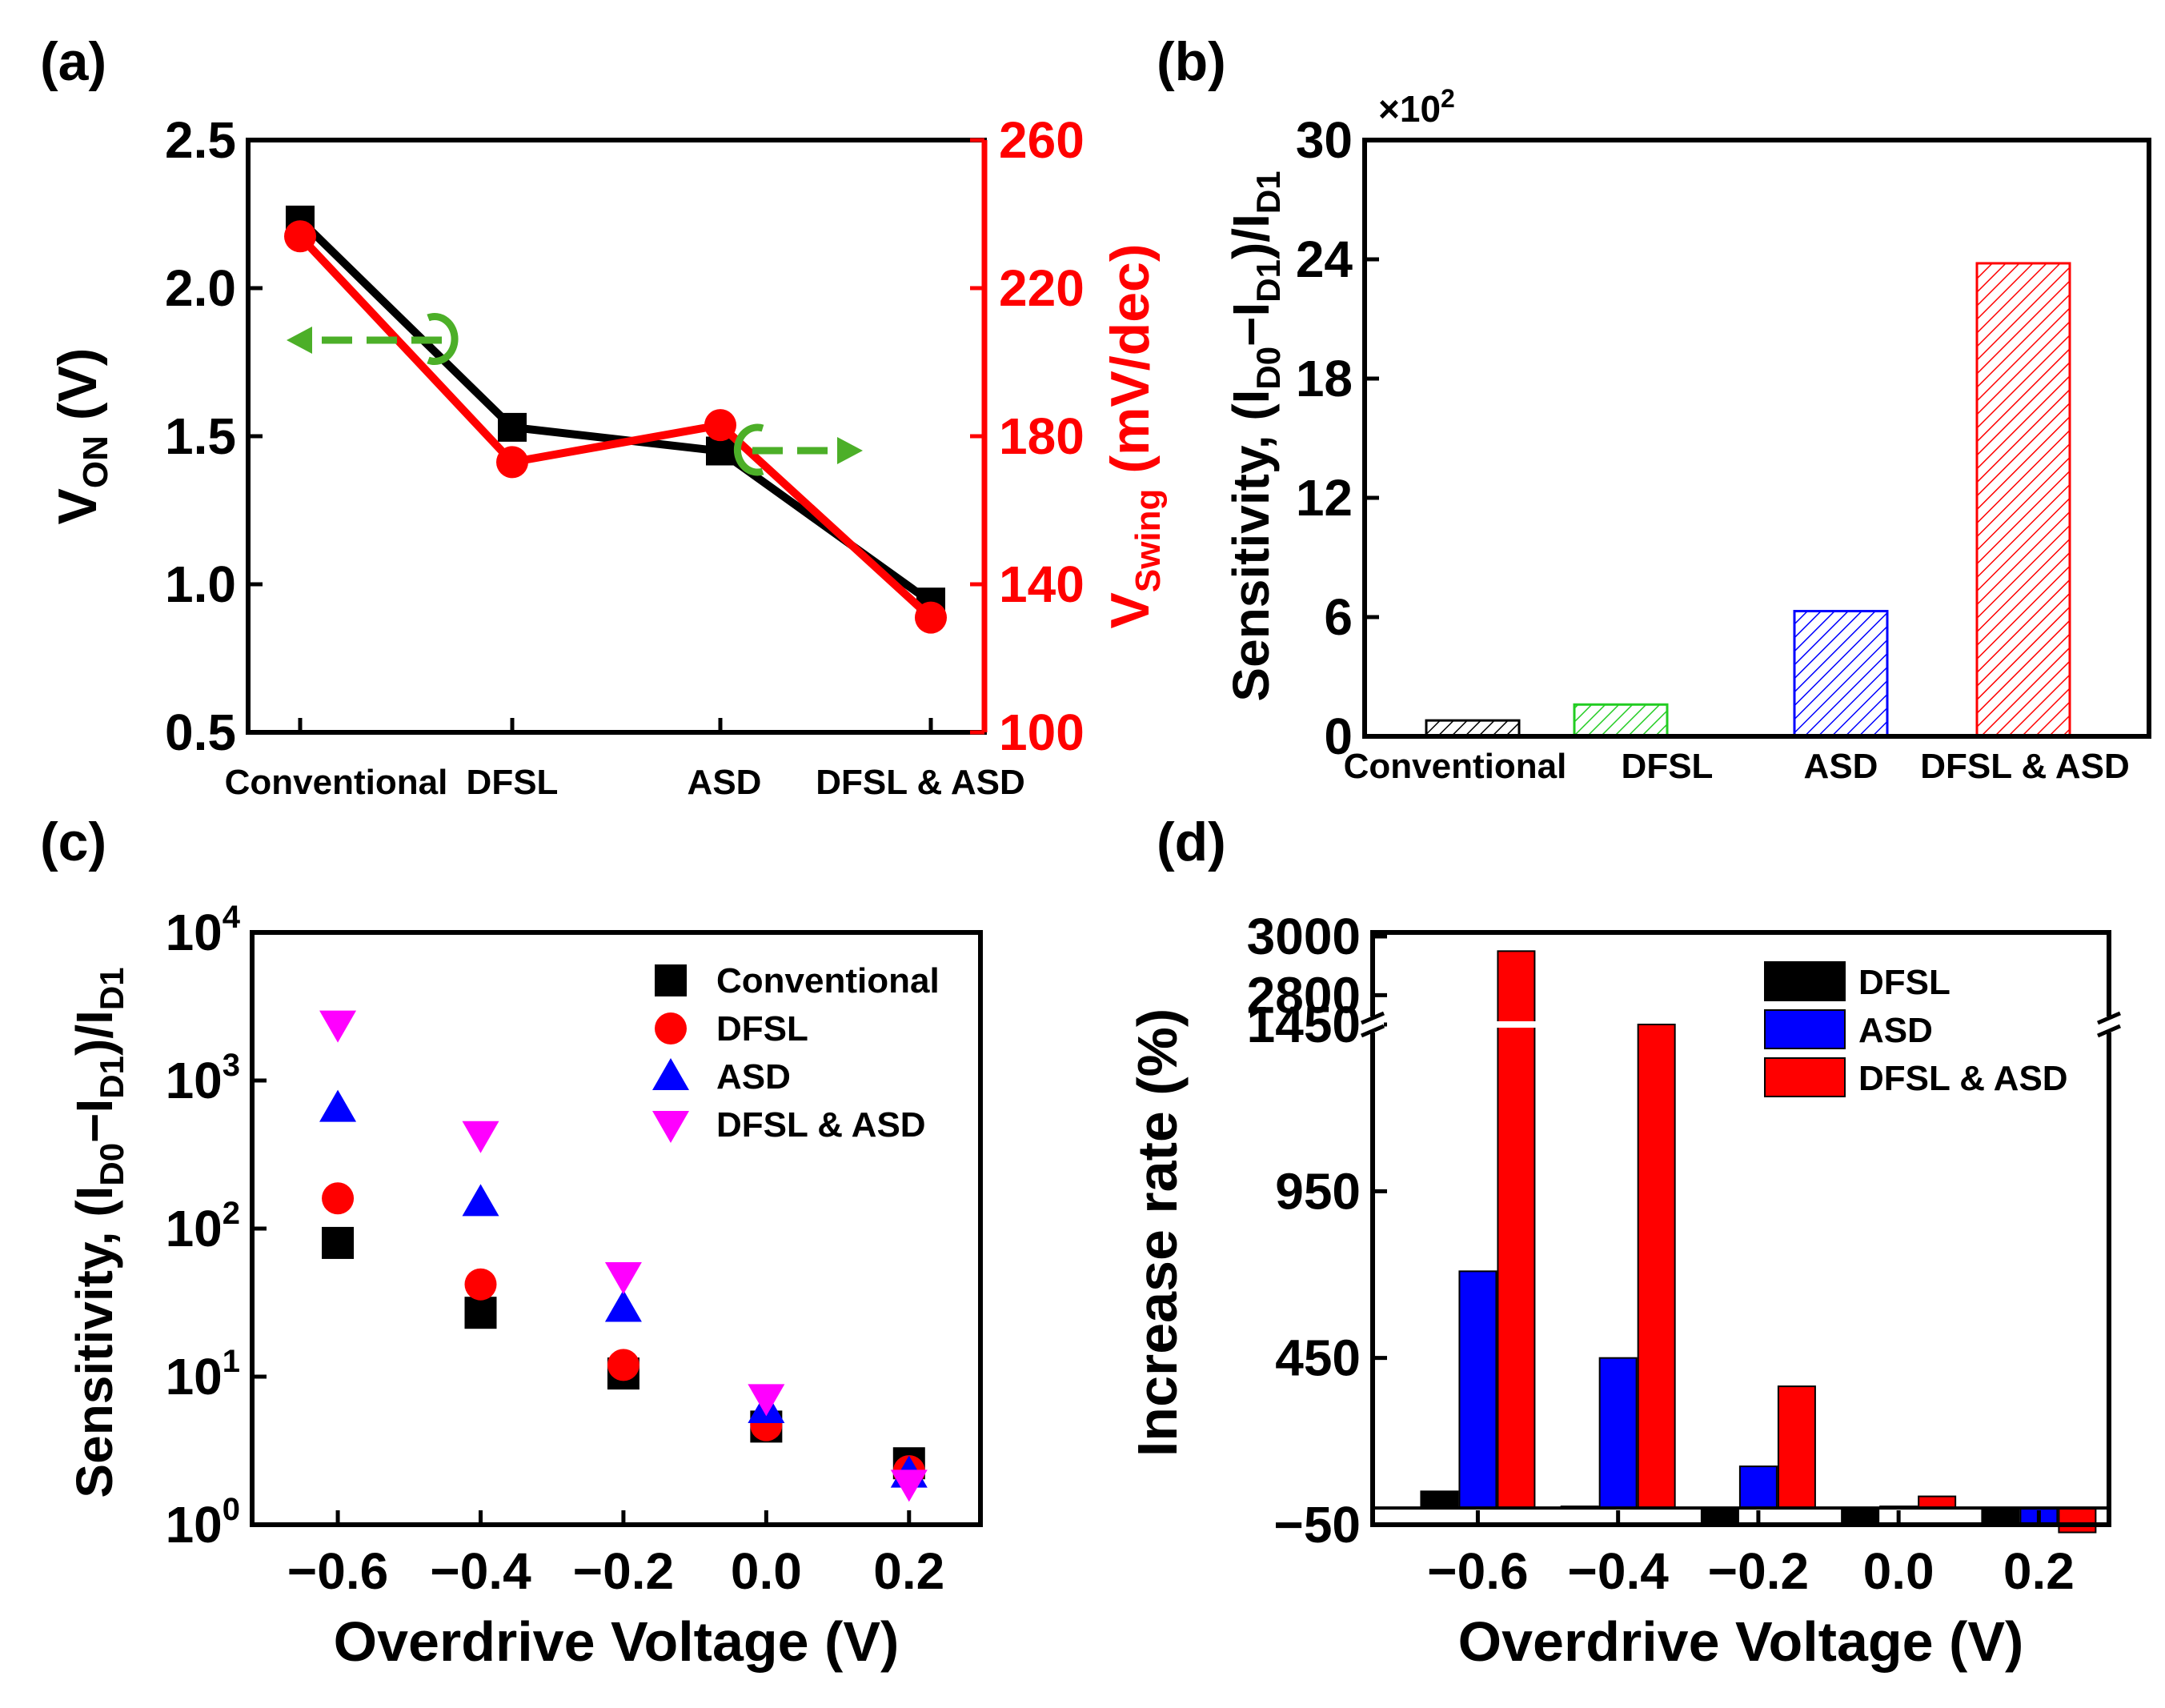 The width and height of the screenshot is (2165, 1708). I want to click on panel-d-xlabel: Overdrive Voltage (V), so click(1741, 1641).